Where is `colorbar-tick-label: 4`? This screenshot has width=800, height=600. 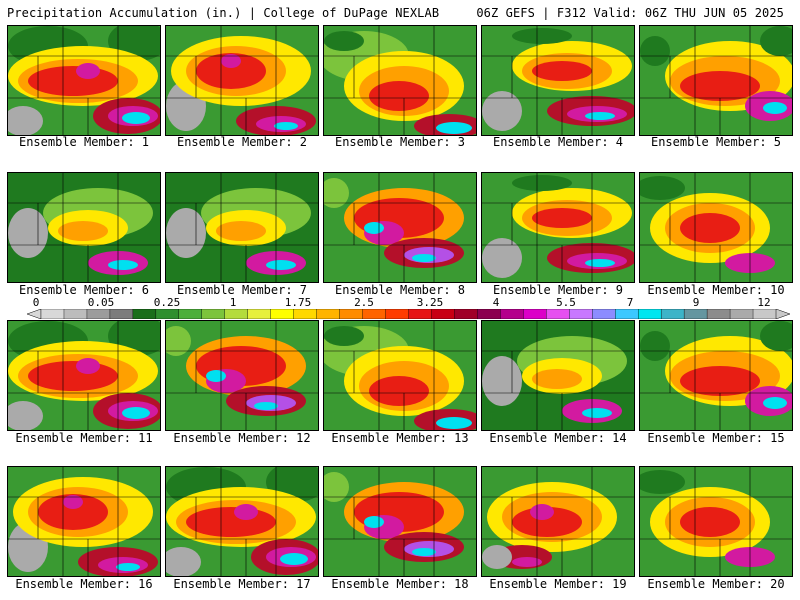 colorbar-tick-label: 4 is located at coordinates (496, 302).